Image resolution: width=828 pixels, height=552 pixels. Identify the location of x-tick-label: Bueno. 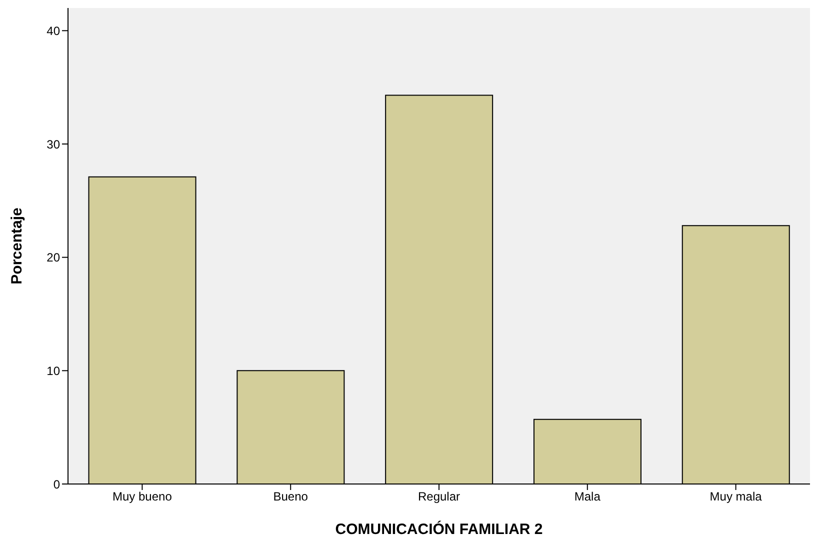
(290, 497).